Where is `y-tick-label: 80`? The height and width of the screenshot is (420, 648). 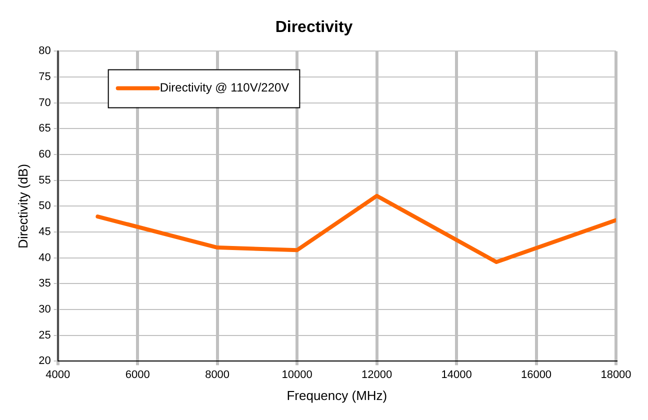 y-tick-label: 80 is located at coordinates (44, 51).